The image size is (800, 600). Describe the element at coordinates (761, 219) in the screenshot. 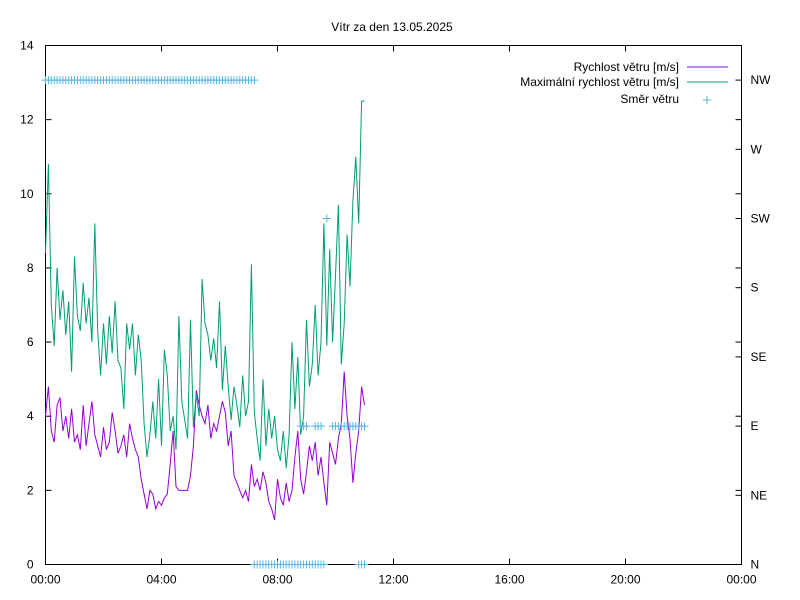

I see `y2-tick-label: SW` at that location.